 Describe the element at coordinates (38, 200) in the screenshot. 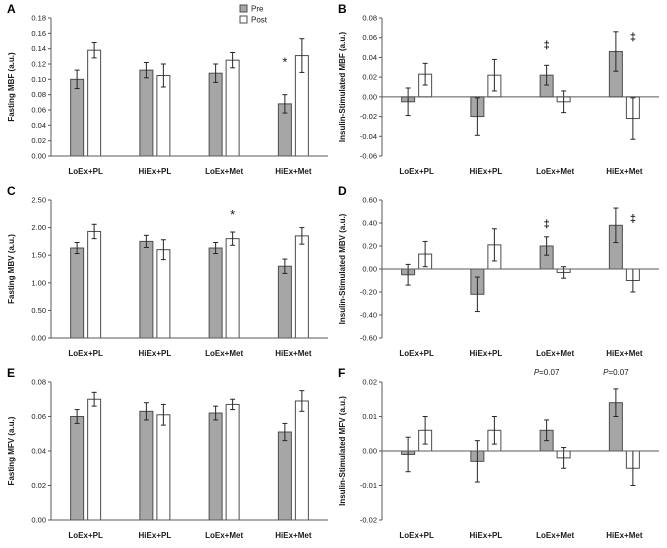

I see `svg-text: 2.50` at that location.